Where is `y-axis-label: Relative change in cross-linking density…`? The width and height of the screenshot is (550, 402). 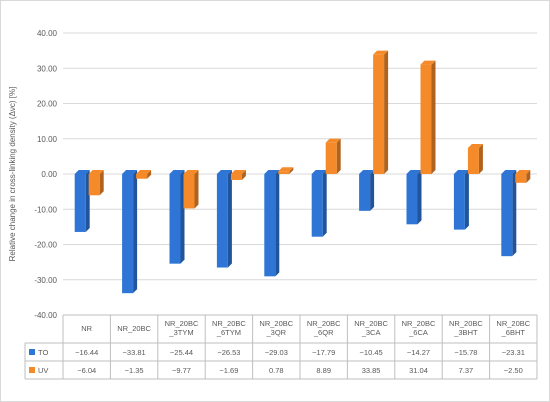 y-axis-label: Relative change in cross-linking density… is located at coordinates (12, 174).